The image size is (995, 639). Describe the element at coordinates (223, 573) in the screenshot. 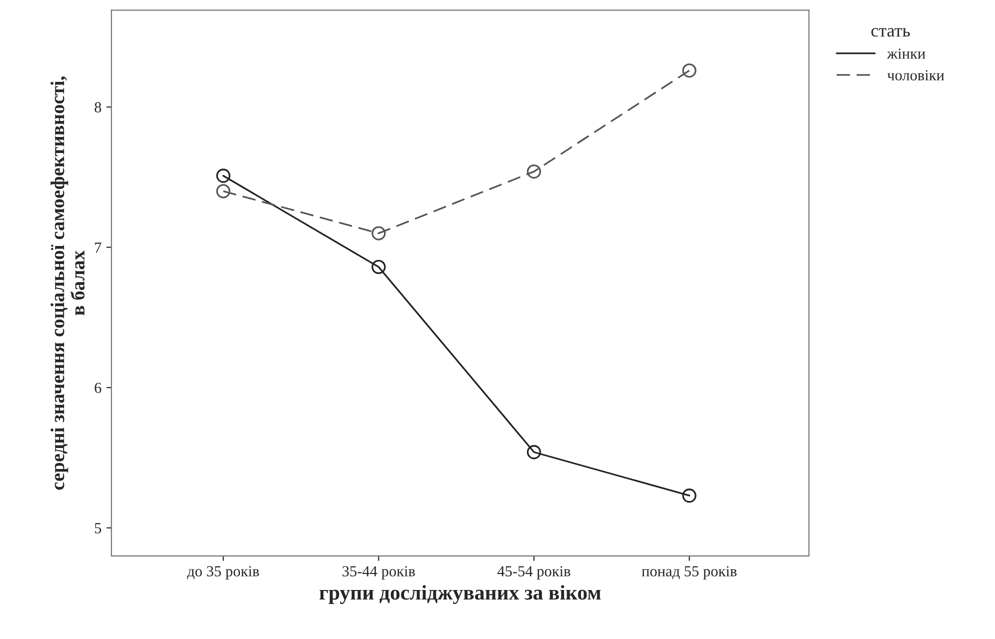

I see `x-tick-label: до 35 років` at that location.